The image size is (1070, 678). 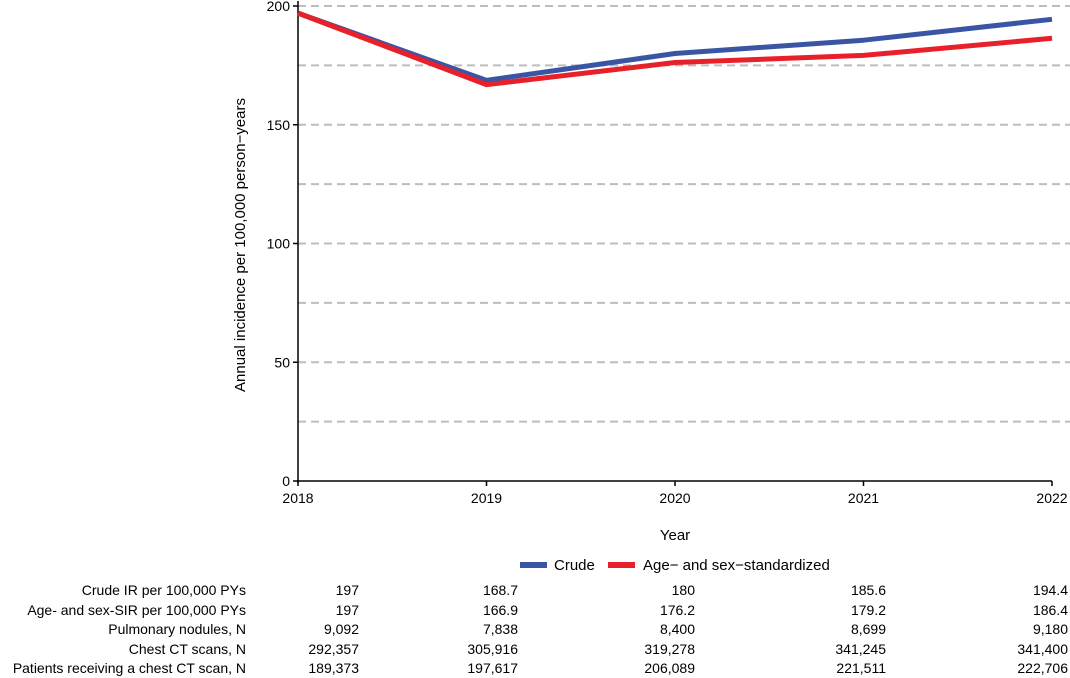 What do you see at coordinates (297, 498) in the screenshot?
I see `x-tick-label: 2018` at bounding box center [297, 498].